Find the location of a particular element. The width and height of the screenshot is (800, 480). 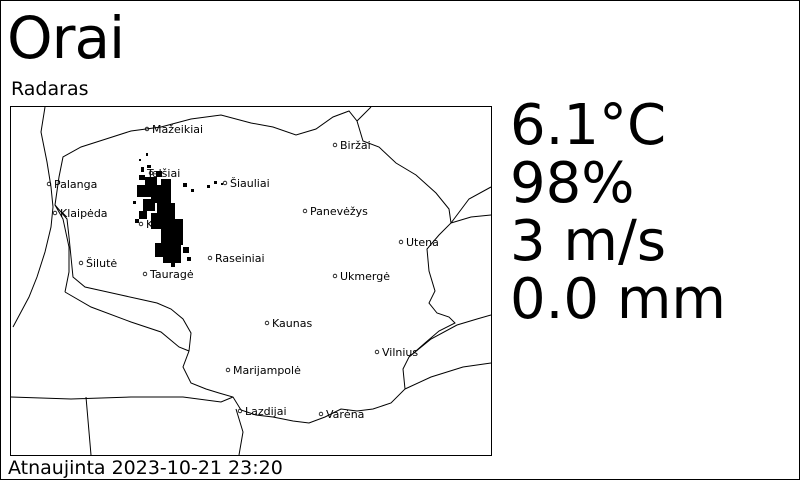

coastline is located at coordinates (33, 217).